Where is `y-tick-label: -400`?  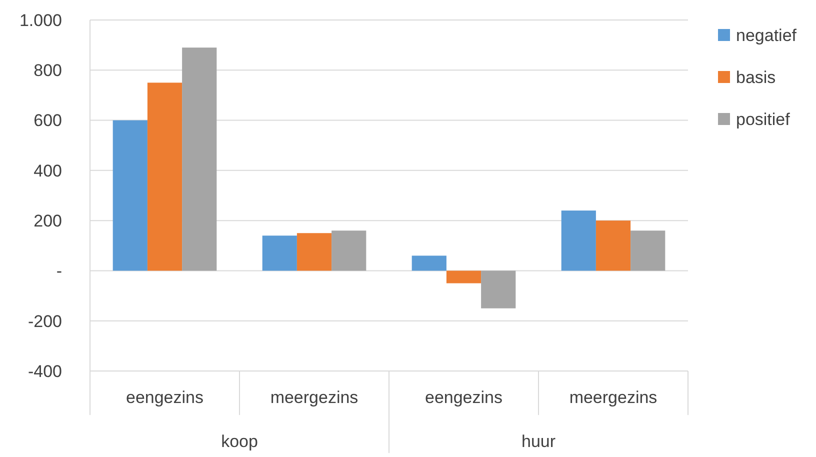 y-tick-label: -400 is located at coordinates (45, 371).